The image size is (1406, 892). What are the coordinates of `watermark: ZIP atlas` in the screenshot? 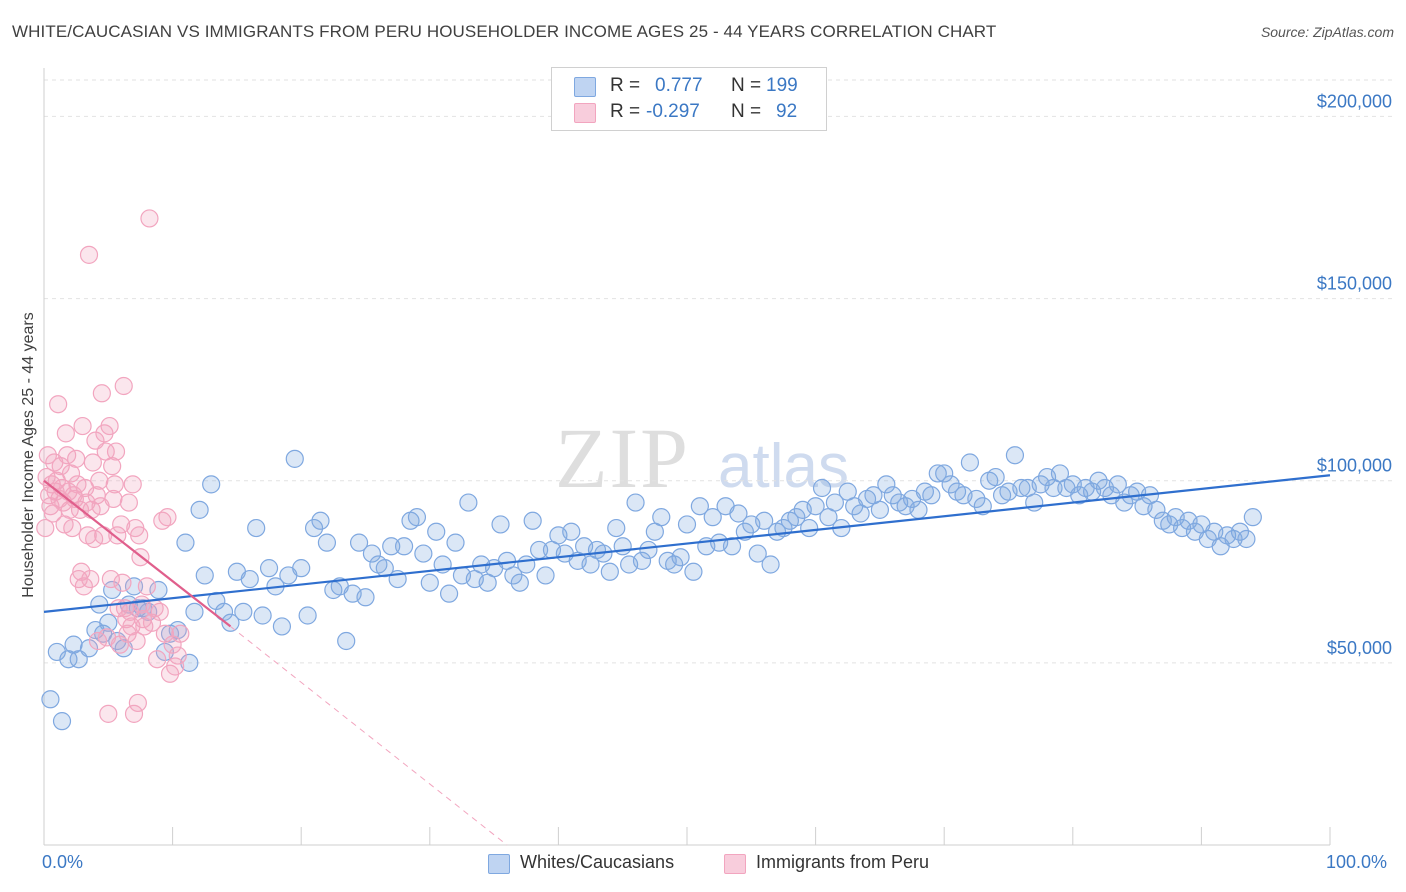 It's located at (702, 458).